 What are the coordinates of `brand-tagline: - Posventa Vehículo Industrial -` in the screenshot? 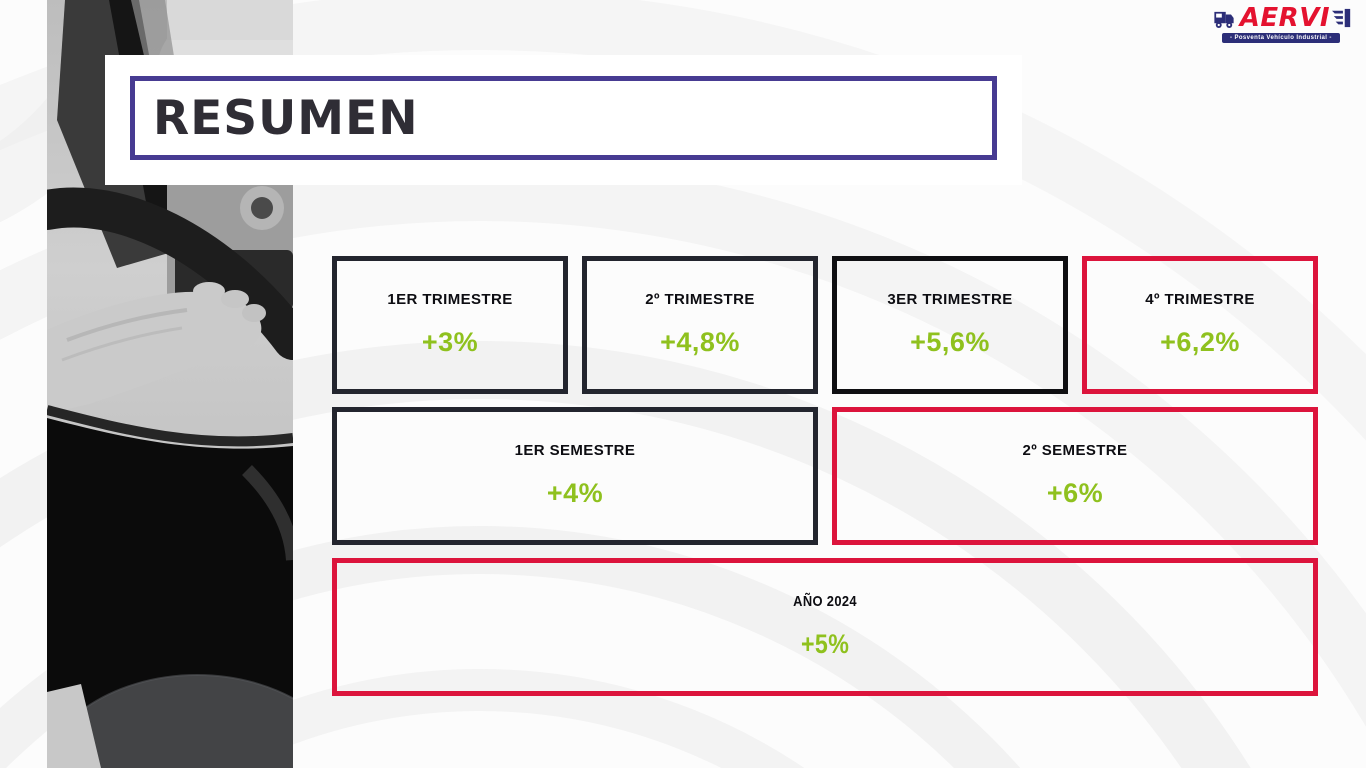 It's located at (1280, 38).